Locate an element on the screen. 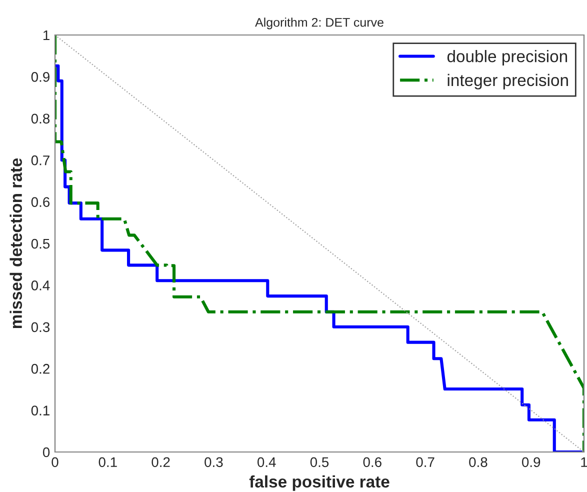 The width and height of the screenshot is (587, 492). y-tick-label: 0.9 is located at coordinates (40, 77).